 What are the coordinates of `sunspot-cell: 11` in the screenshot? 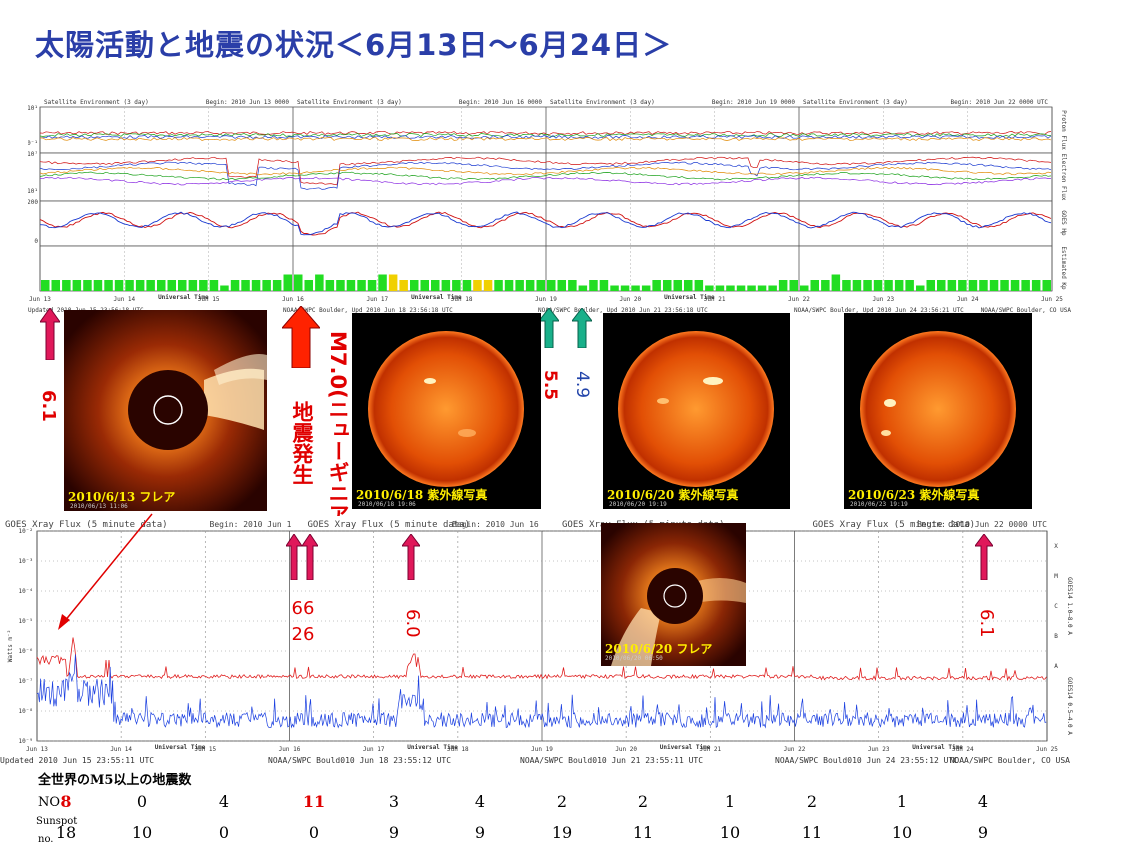 It's located at (812, 832).